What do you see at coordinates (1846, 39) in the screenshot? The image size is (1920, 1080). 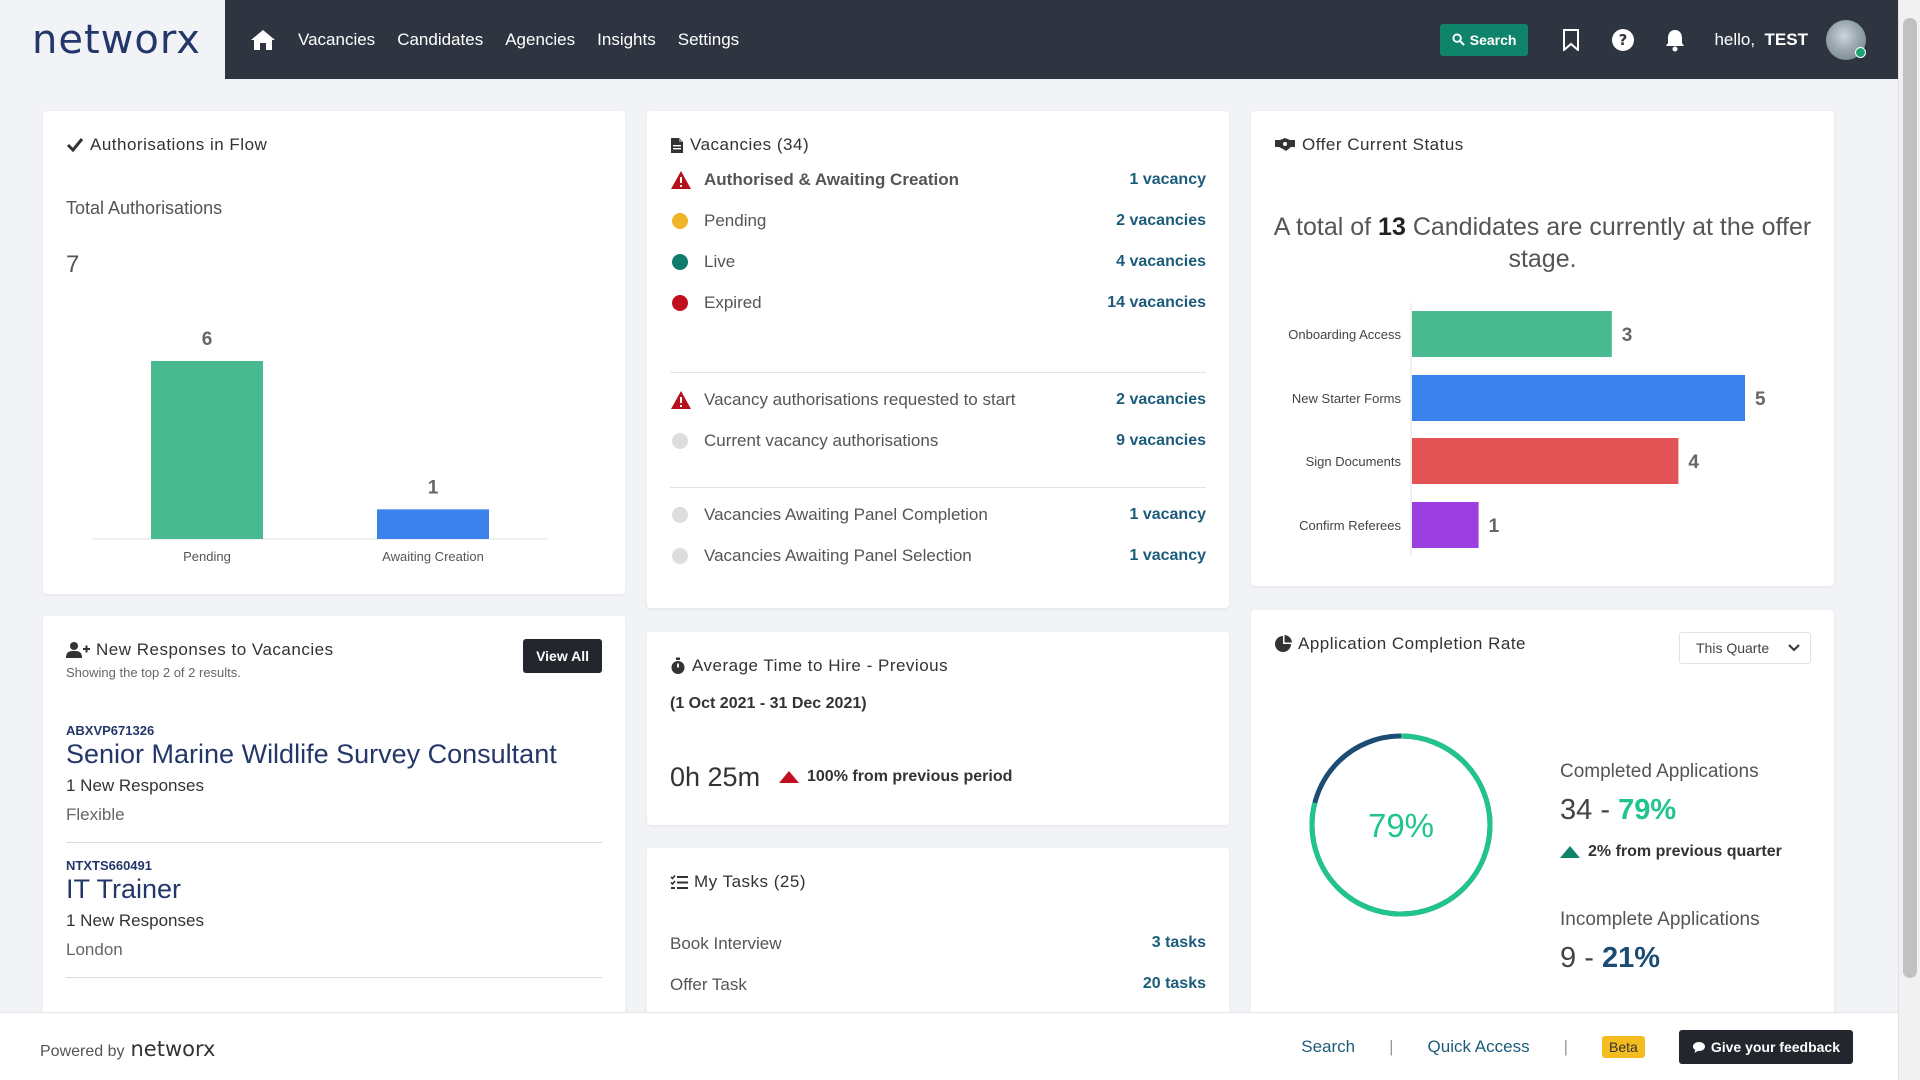 I see `user-avatar` at bounding box center [1846, 39].